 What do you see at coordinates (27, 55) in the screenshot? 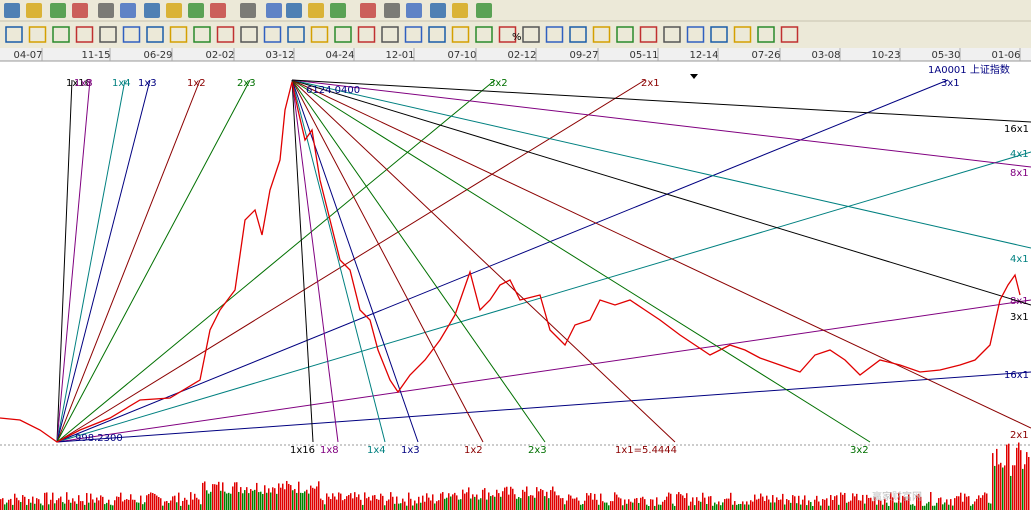
I see `date-label: 04-07` at bounding box center [27, 55].